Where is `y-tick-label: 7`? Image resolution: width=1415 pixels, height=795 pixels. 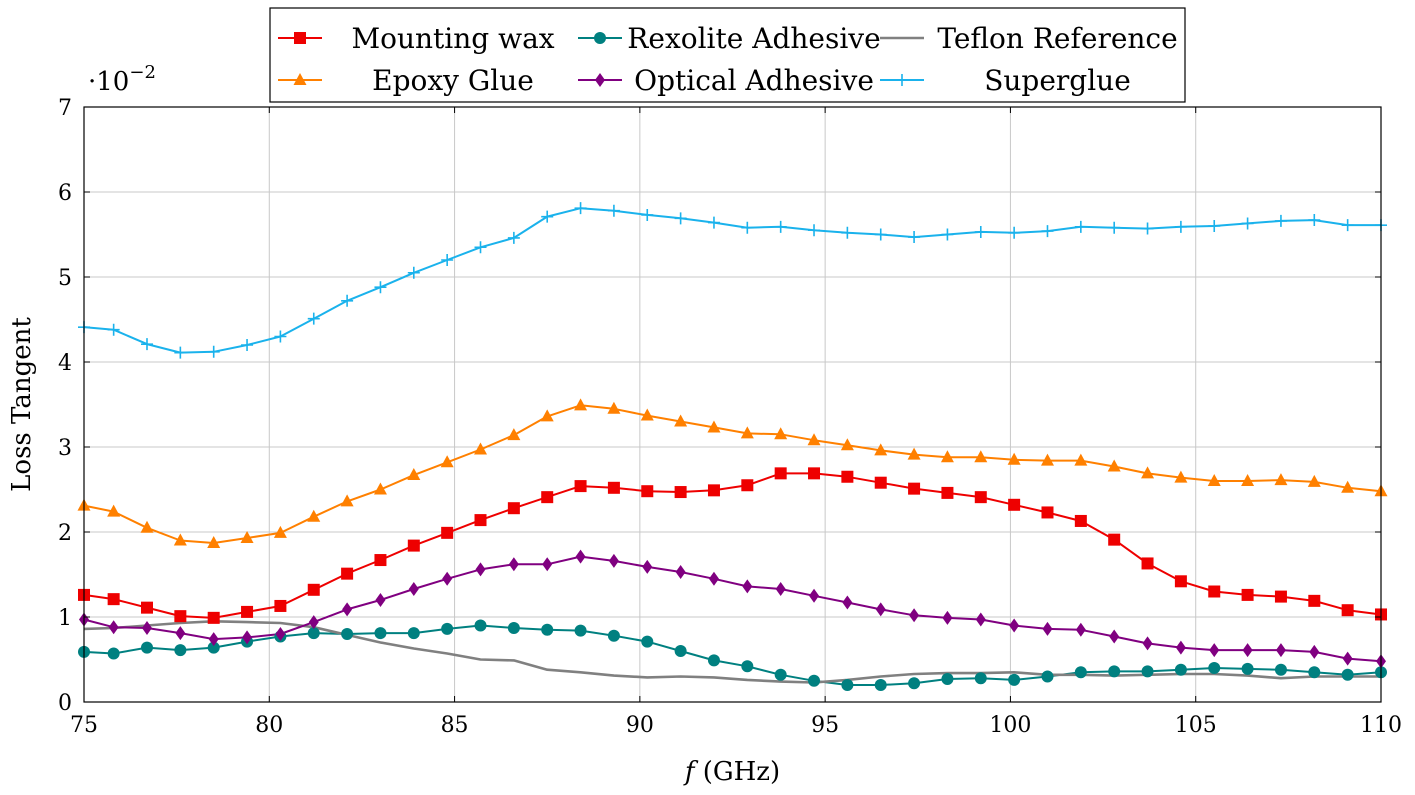
y-tick-label: 7 is located at coordinates (65, 108).